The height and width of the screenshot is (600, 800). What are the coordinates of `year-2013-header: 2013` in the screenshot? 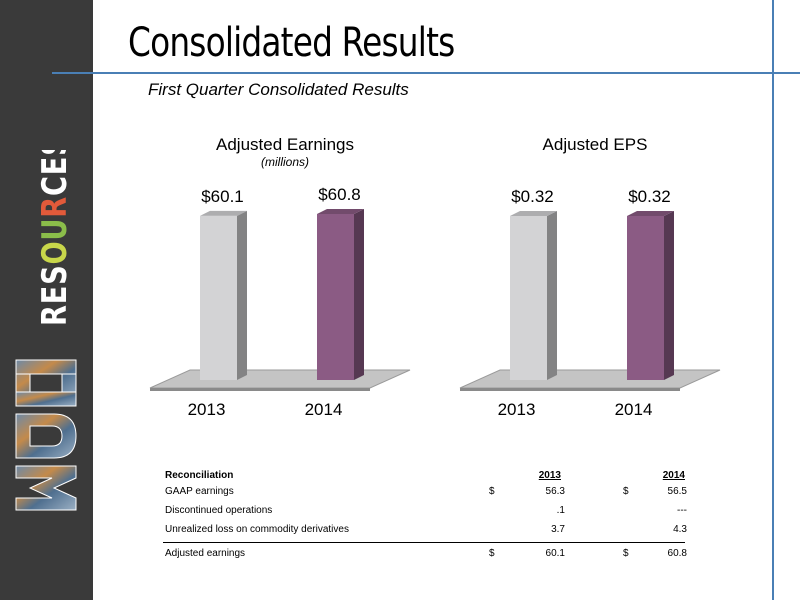 It's located at (549, 475).